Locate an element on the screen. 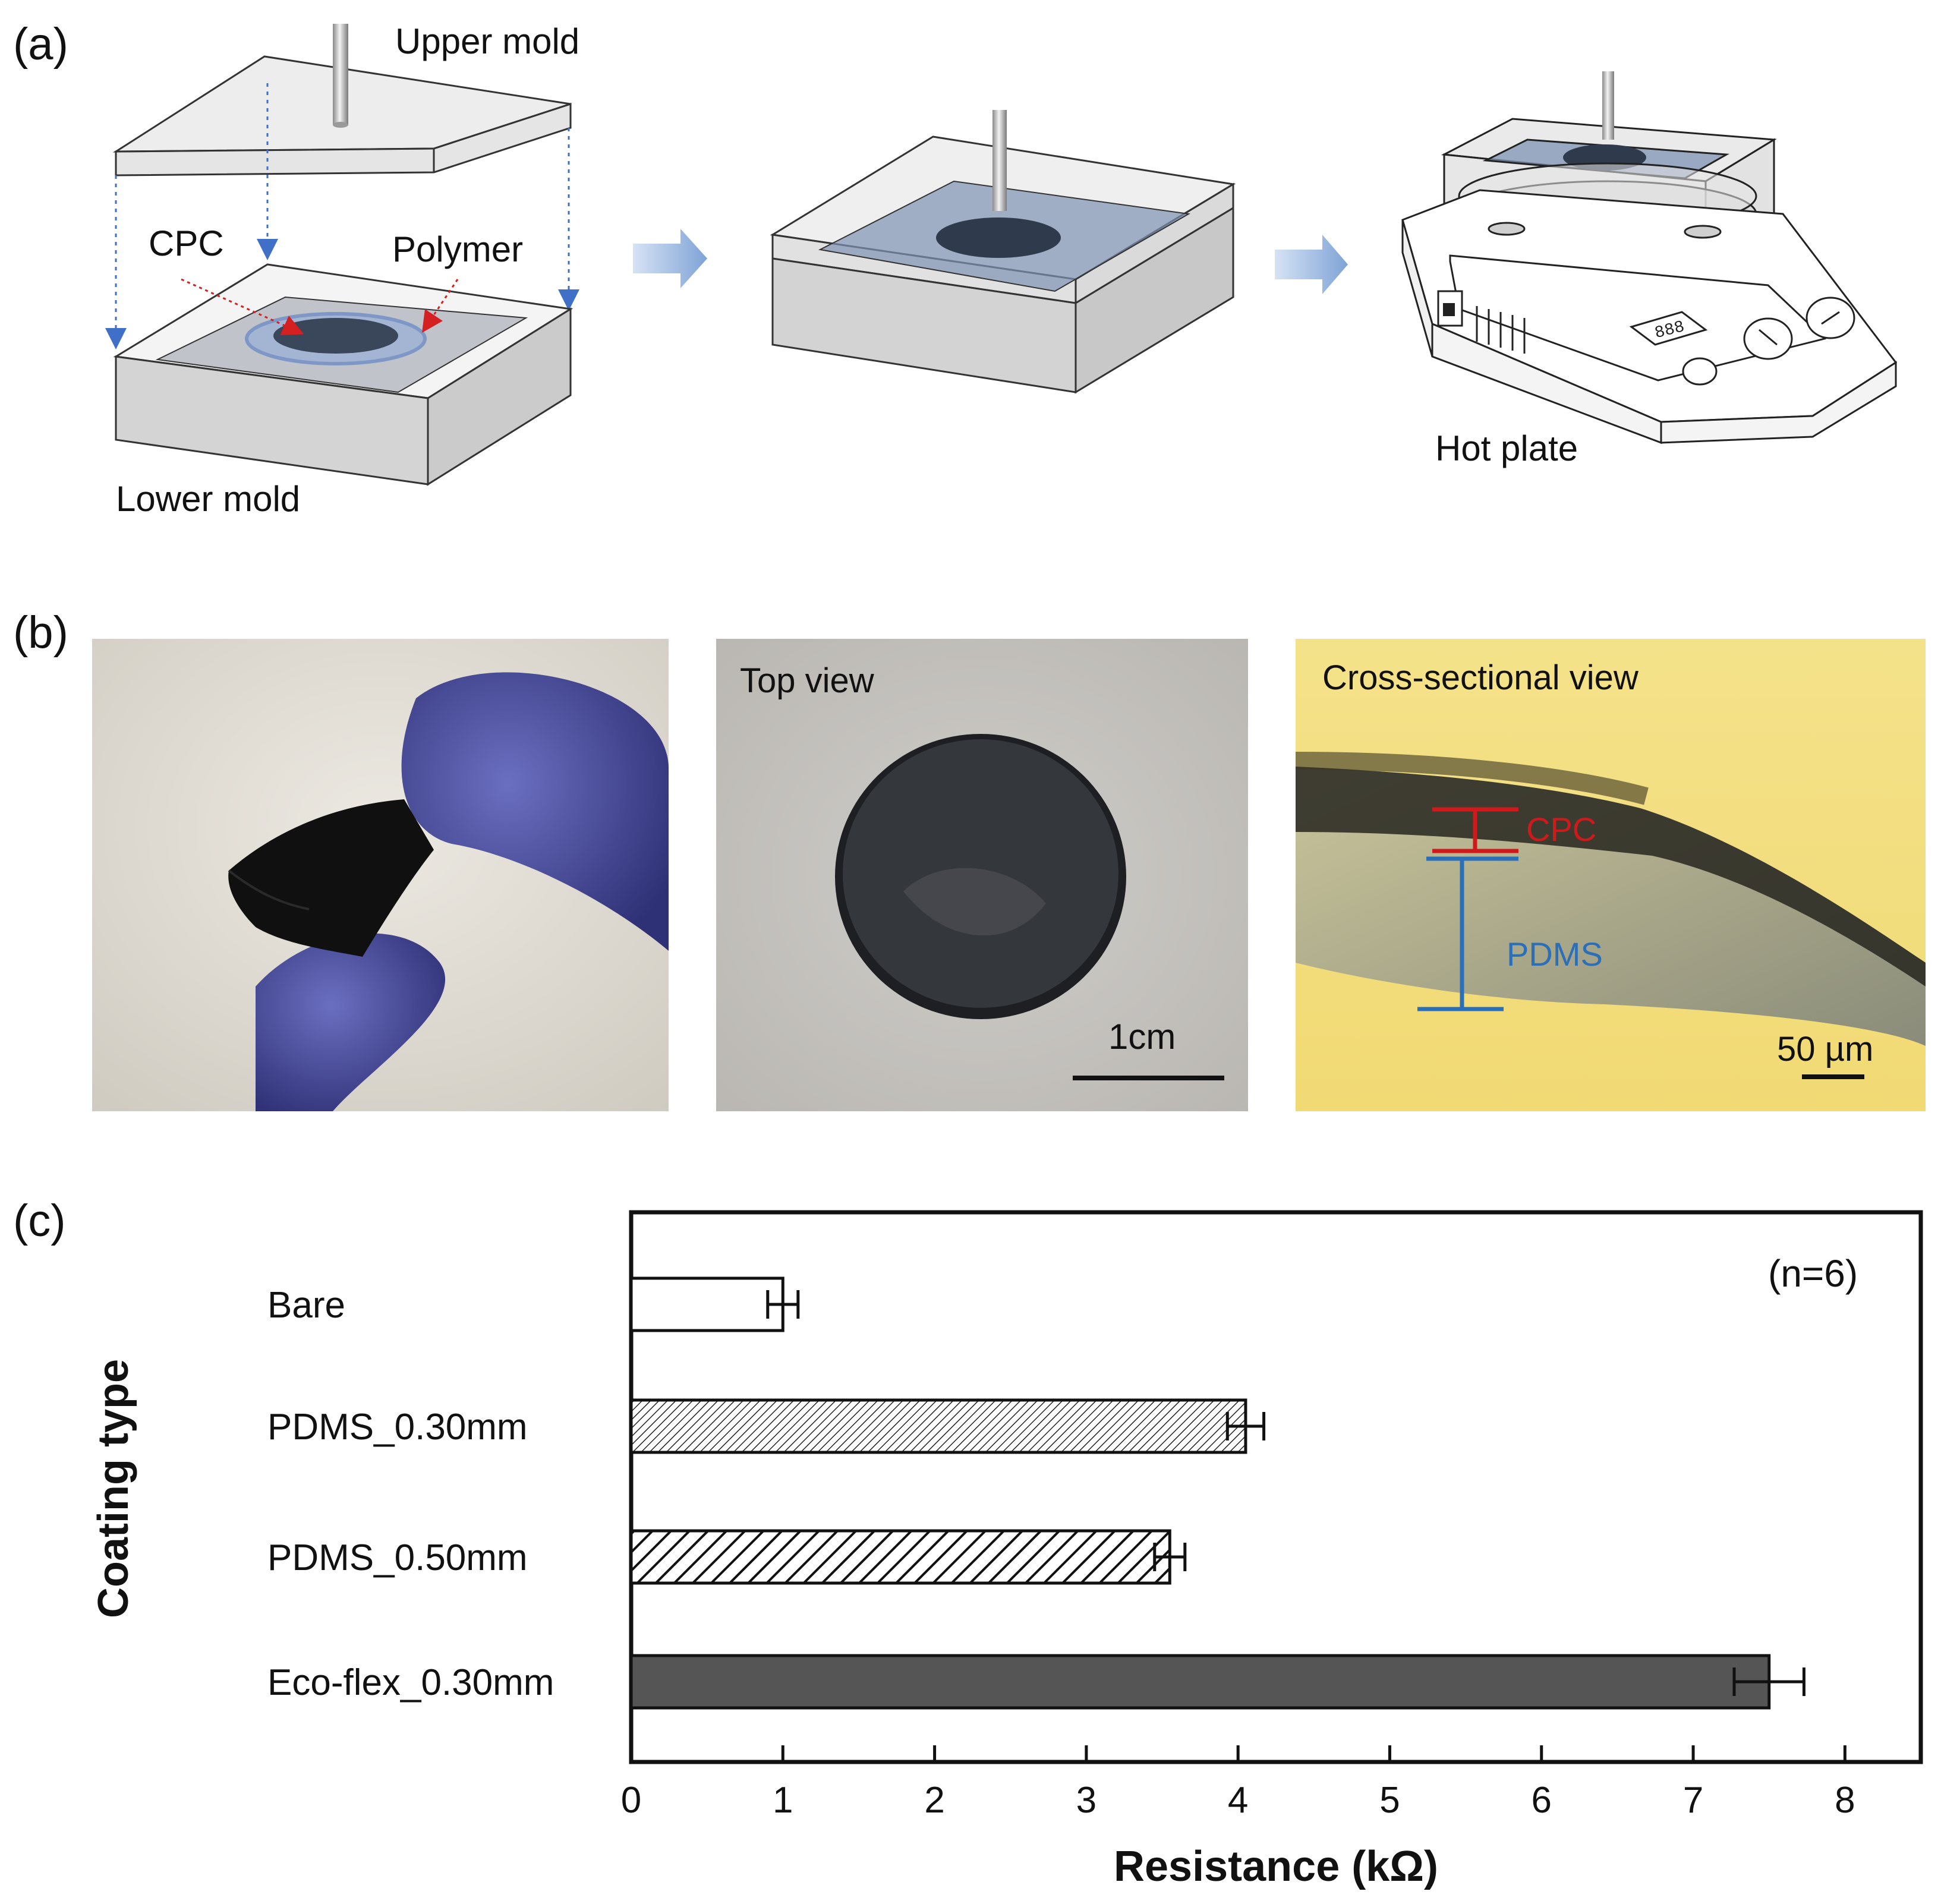 The image size is (1941, 1904). cpc-disc is located at coordinates (335, 336).